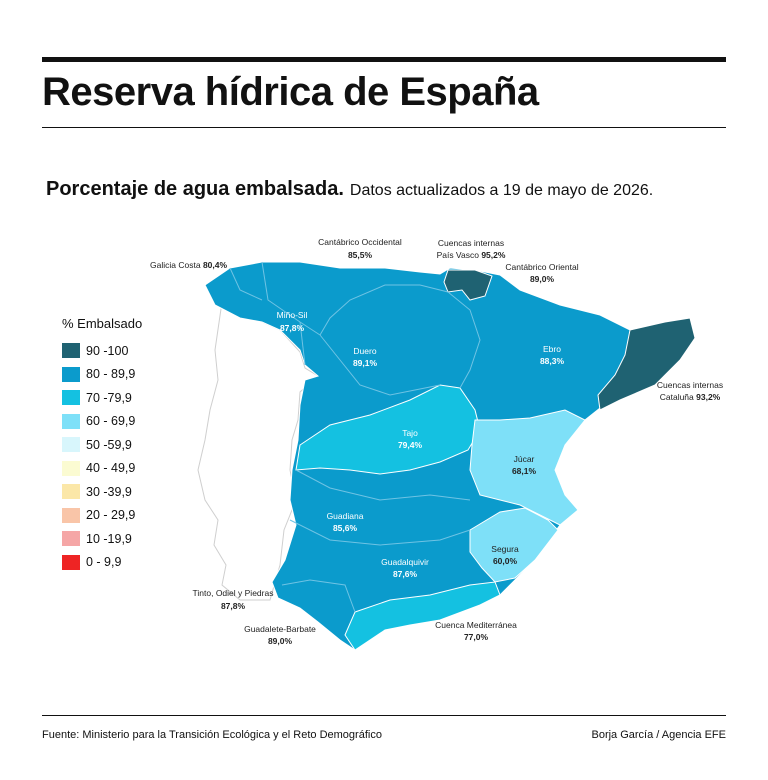 The image size is (768, 780). What do you see at coordinates (345, 528) in the screenshot?
I see `label-guadiana-value: 85,6%` at bounding box center [345, 528].